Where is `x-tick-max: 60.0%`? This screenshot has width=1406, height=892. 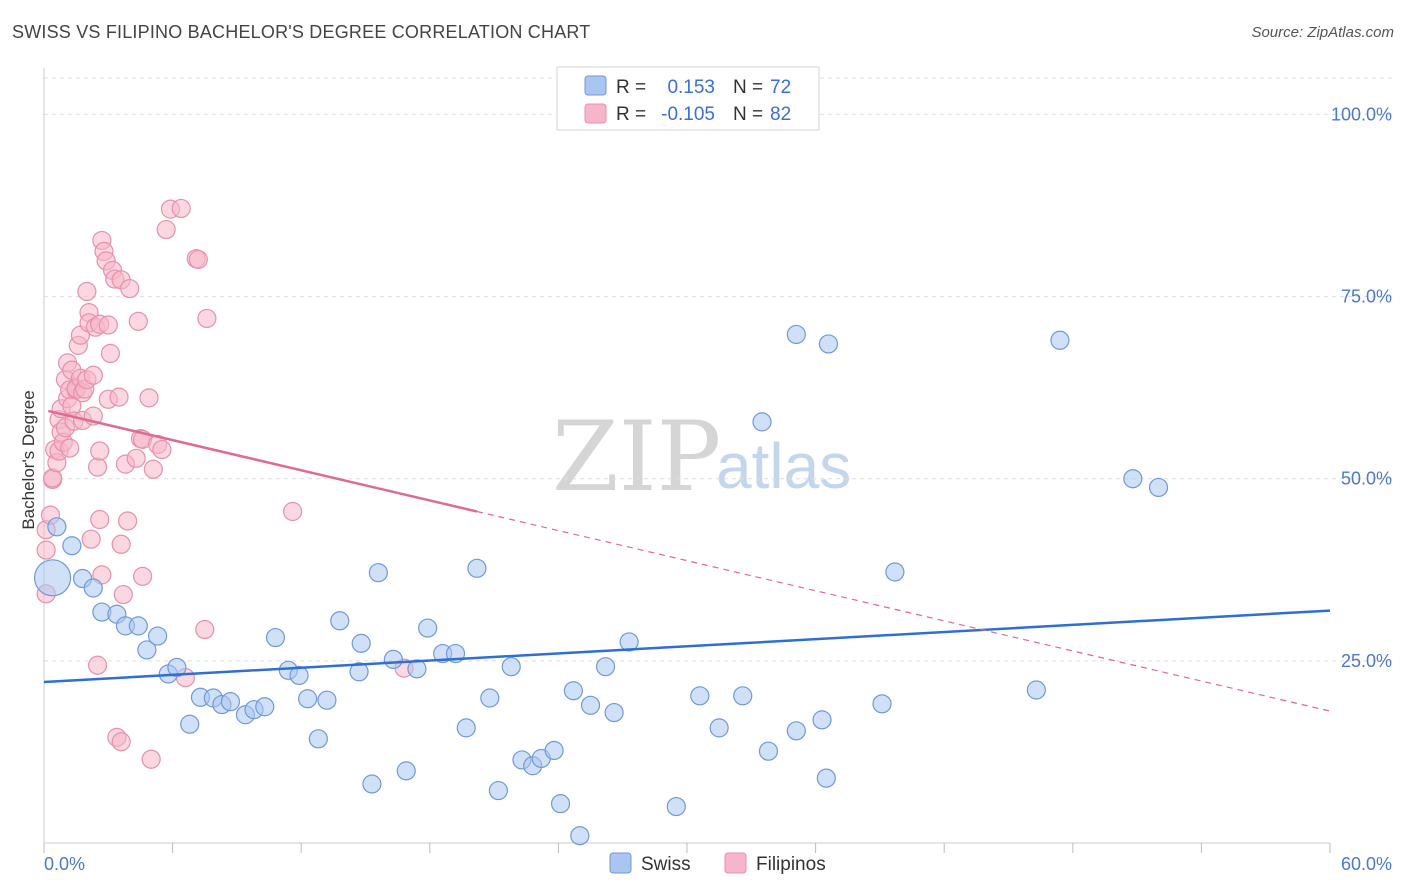 x-tick-max: 60.0% is located at coordinates (1366, 864).